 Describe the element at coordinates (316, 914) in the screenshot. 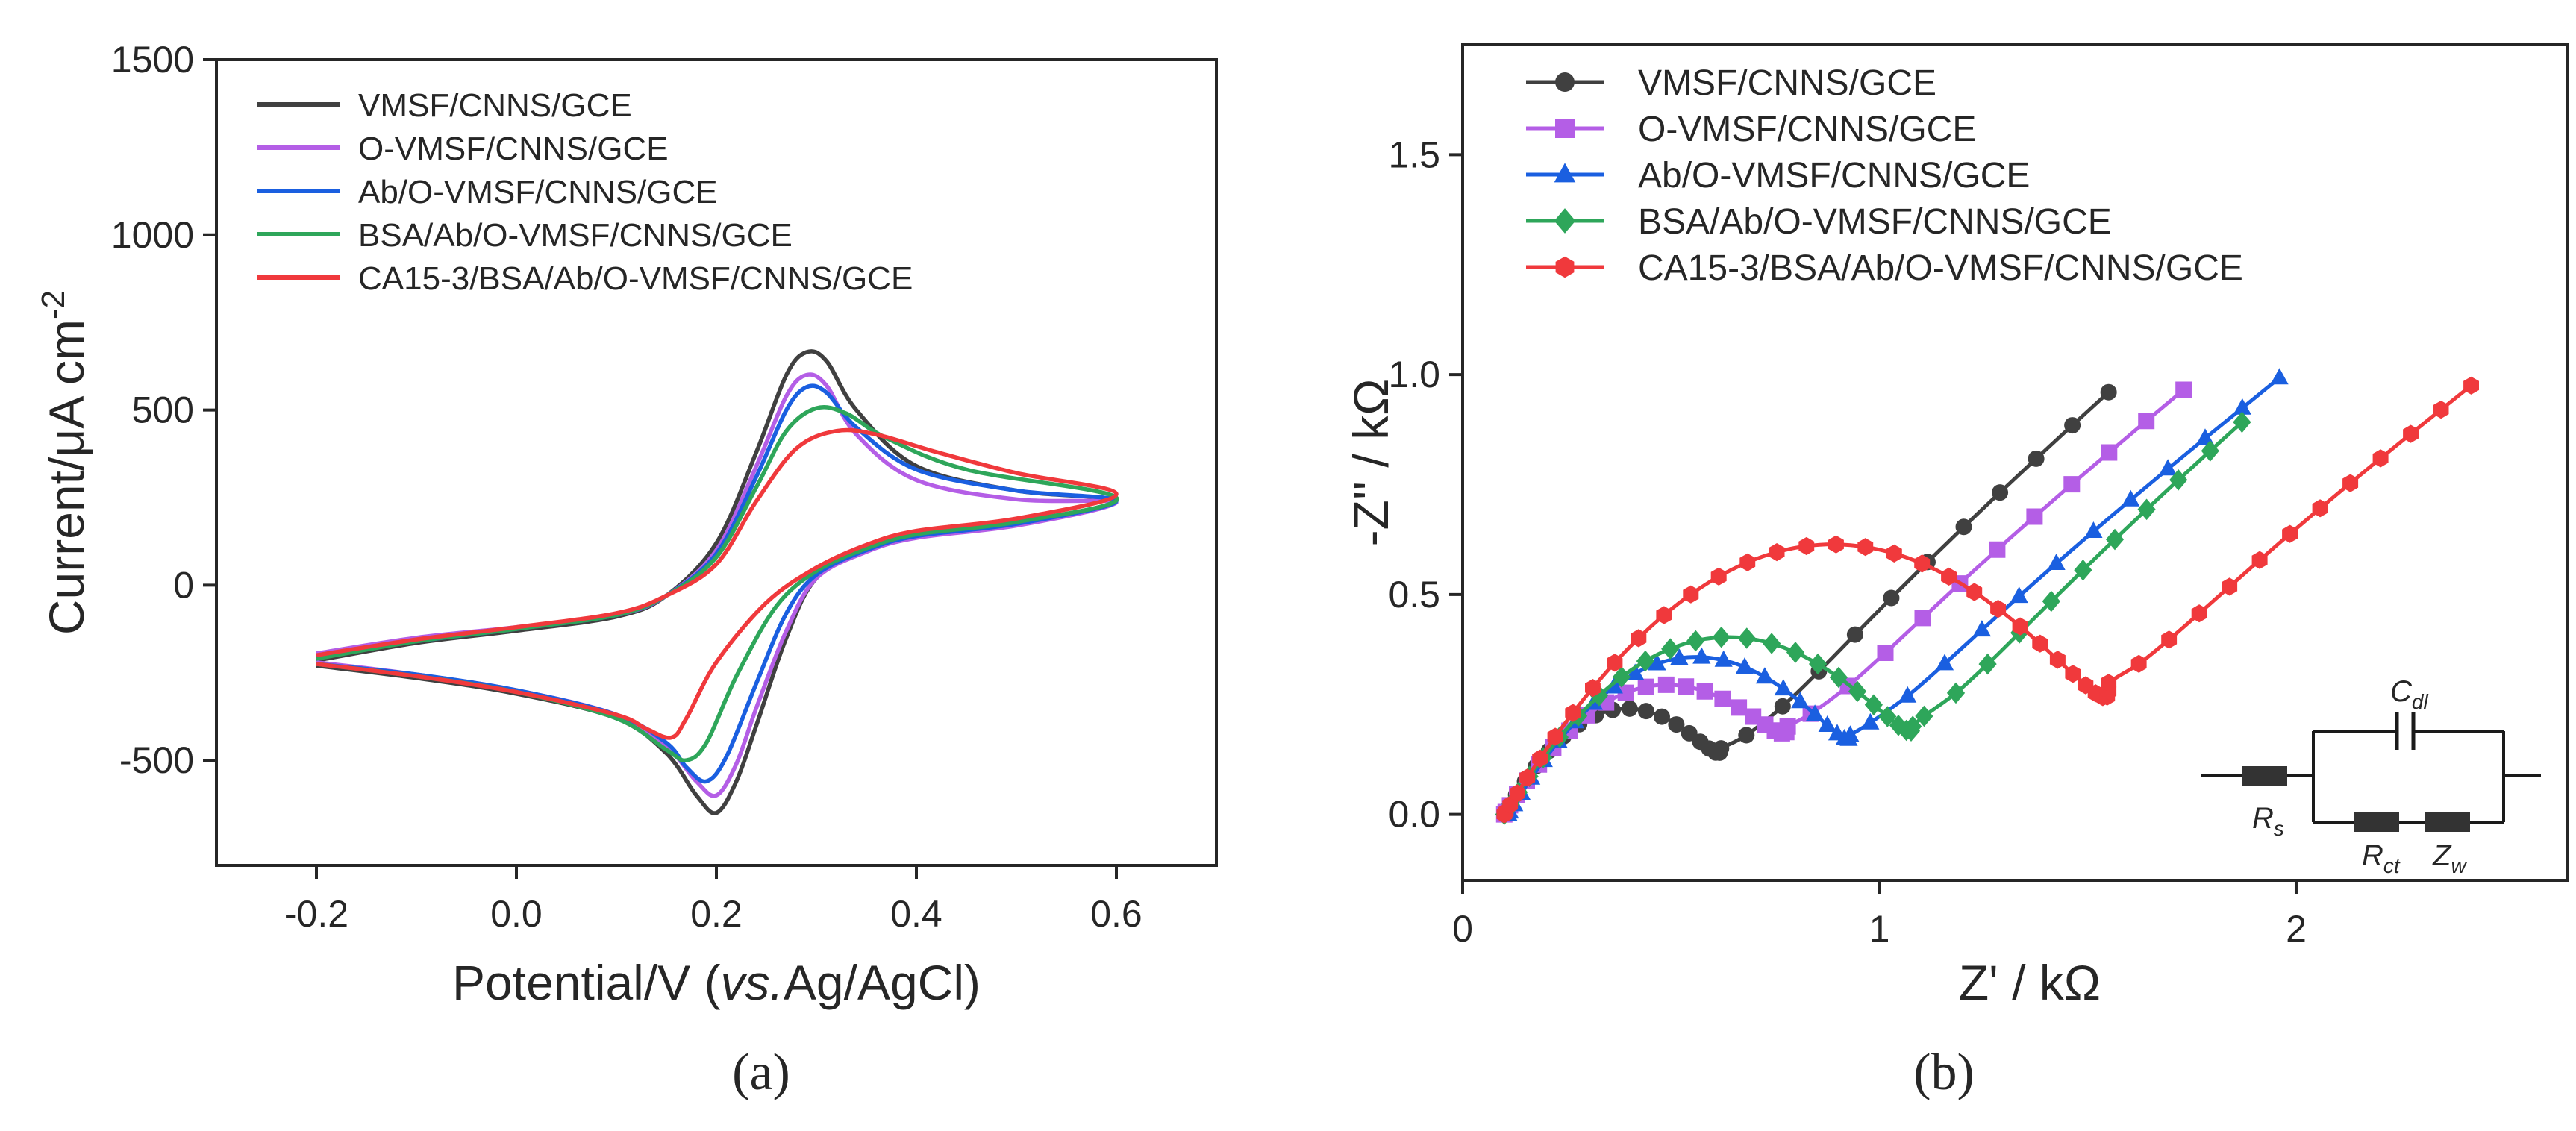

I see `cv-x-tick-label: -0.2` at that location.